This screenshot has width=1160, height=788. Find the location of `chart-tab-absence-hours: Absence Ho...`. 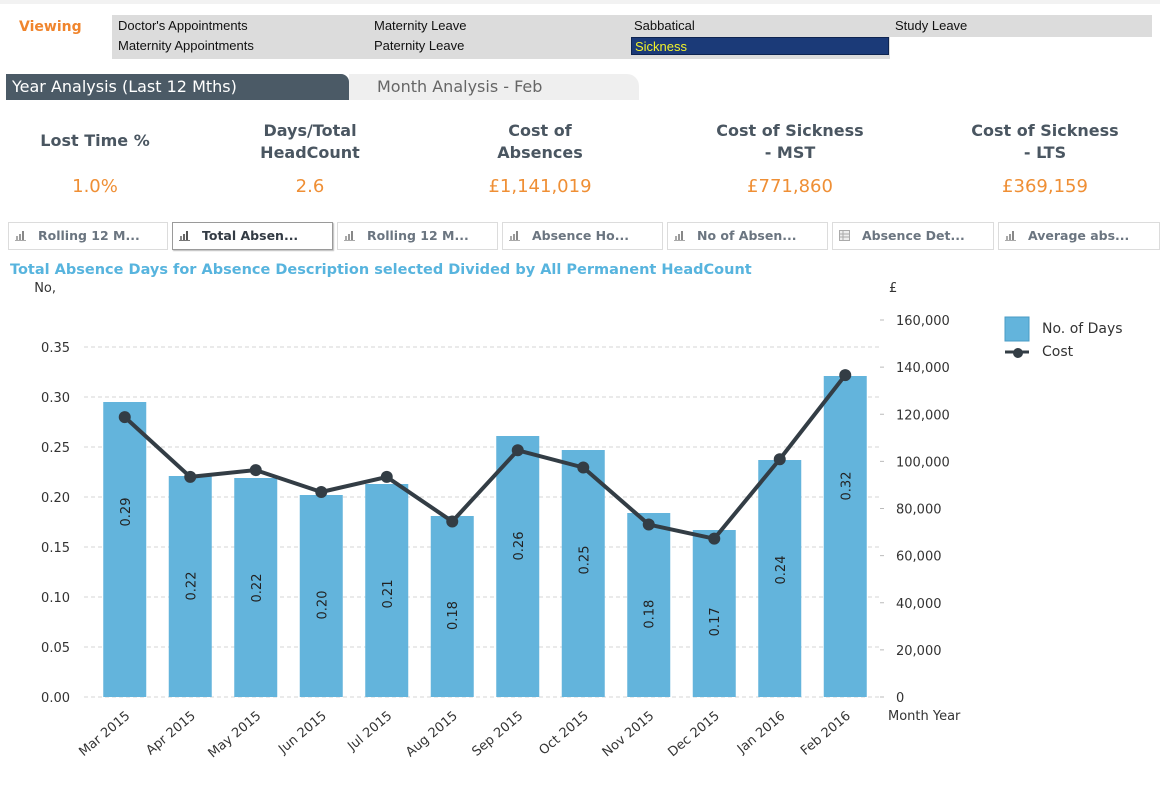

chart-tab-absence-hours: Absence Ho... is located at coordinates (582, 236).